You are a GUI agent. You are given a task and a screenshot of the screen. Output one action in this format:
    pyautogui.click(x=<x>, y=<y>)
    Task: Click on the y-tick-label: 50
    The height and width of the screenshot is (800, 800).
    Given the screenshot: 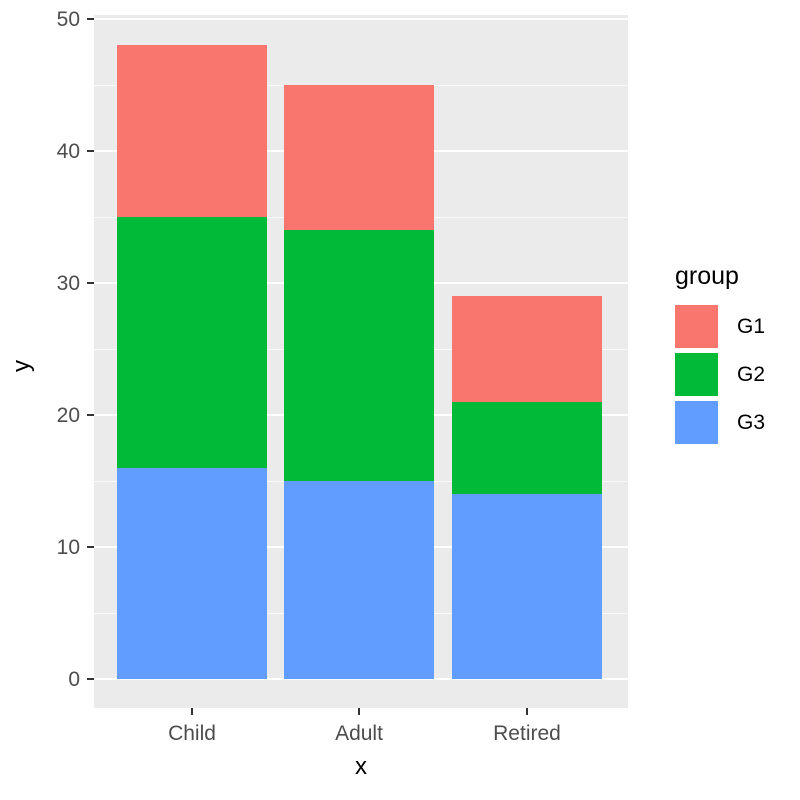 What is the action you would take?
    pyautogui.click(x=68, y=19)
    